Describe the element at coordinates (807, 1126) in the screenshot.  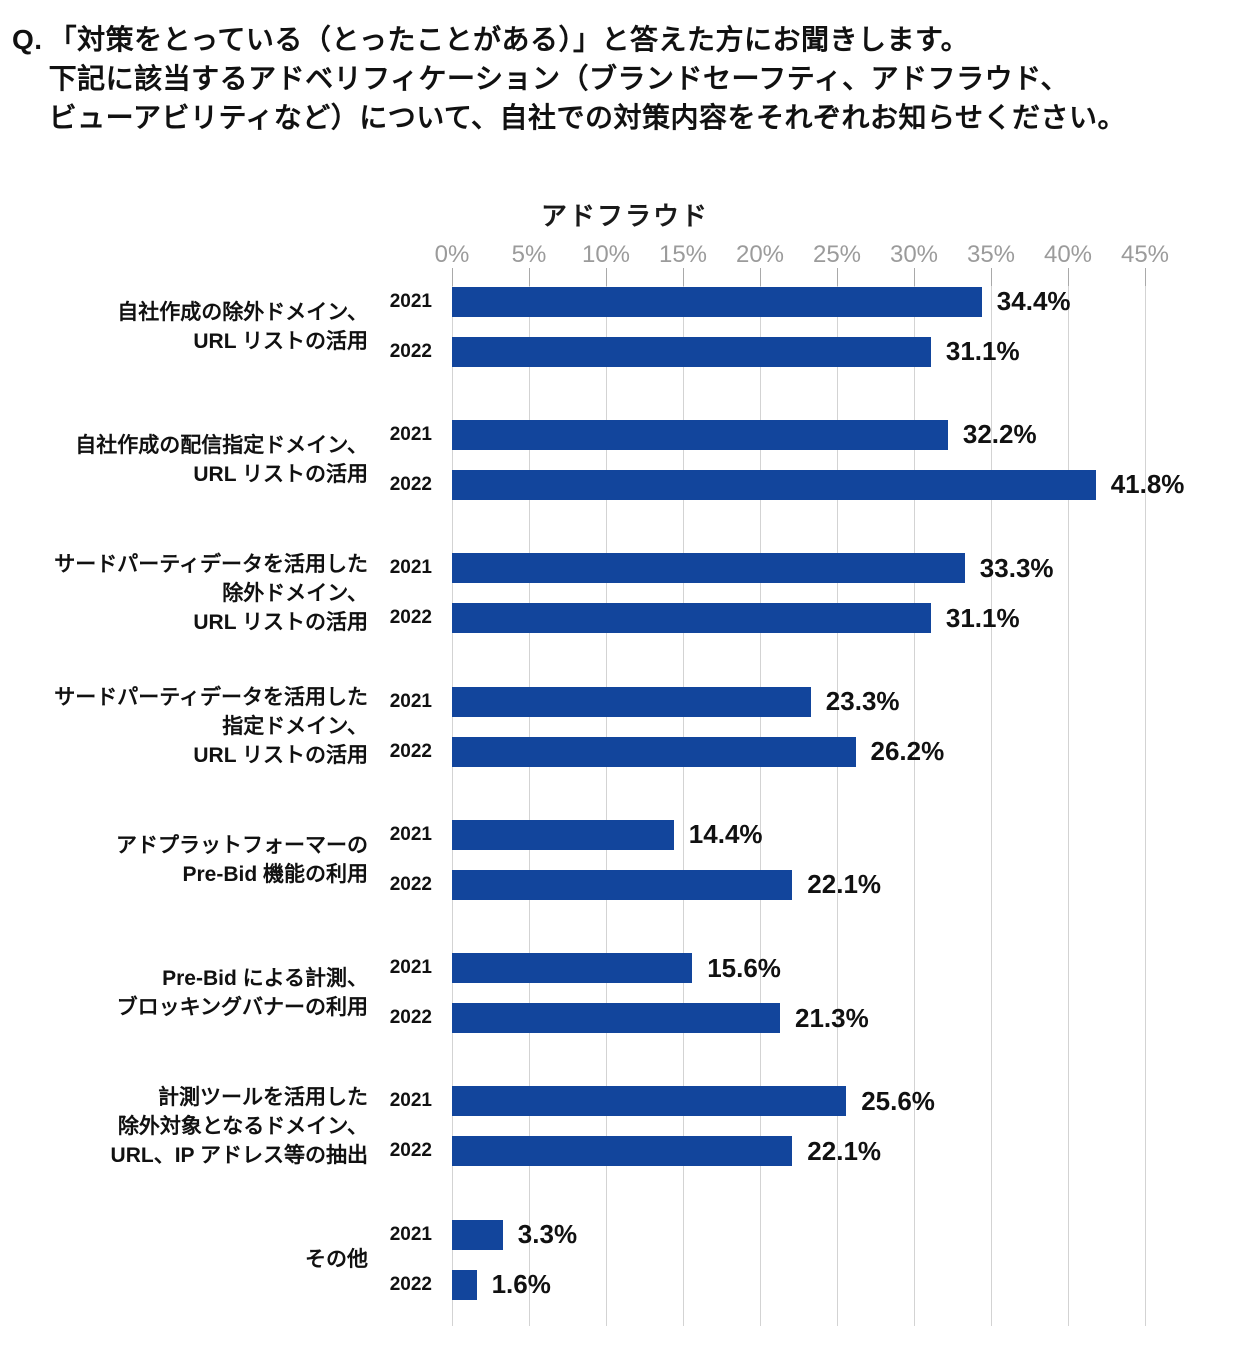
I see `category-bars: 2021 25.6% 2022 22.1%` at that location.